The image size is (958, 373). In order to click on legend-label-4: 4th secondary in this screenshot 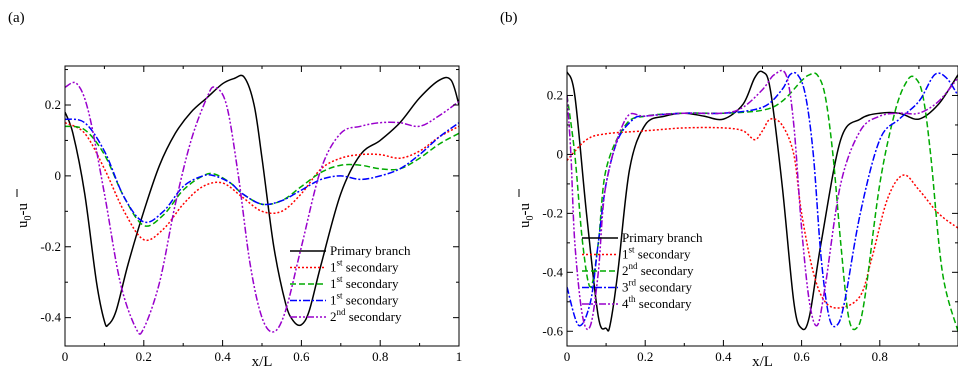, I will do `click(657, 302)`.